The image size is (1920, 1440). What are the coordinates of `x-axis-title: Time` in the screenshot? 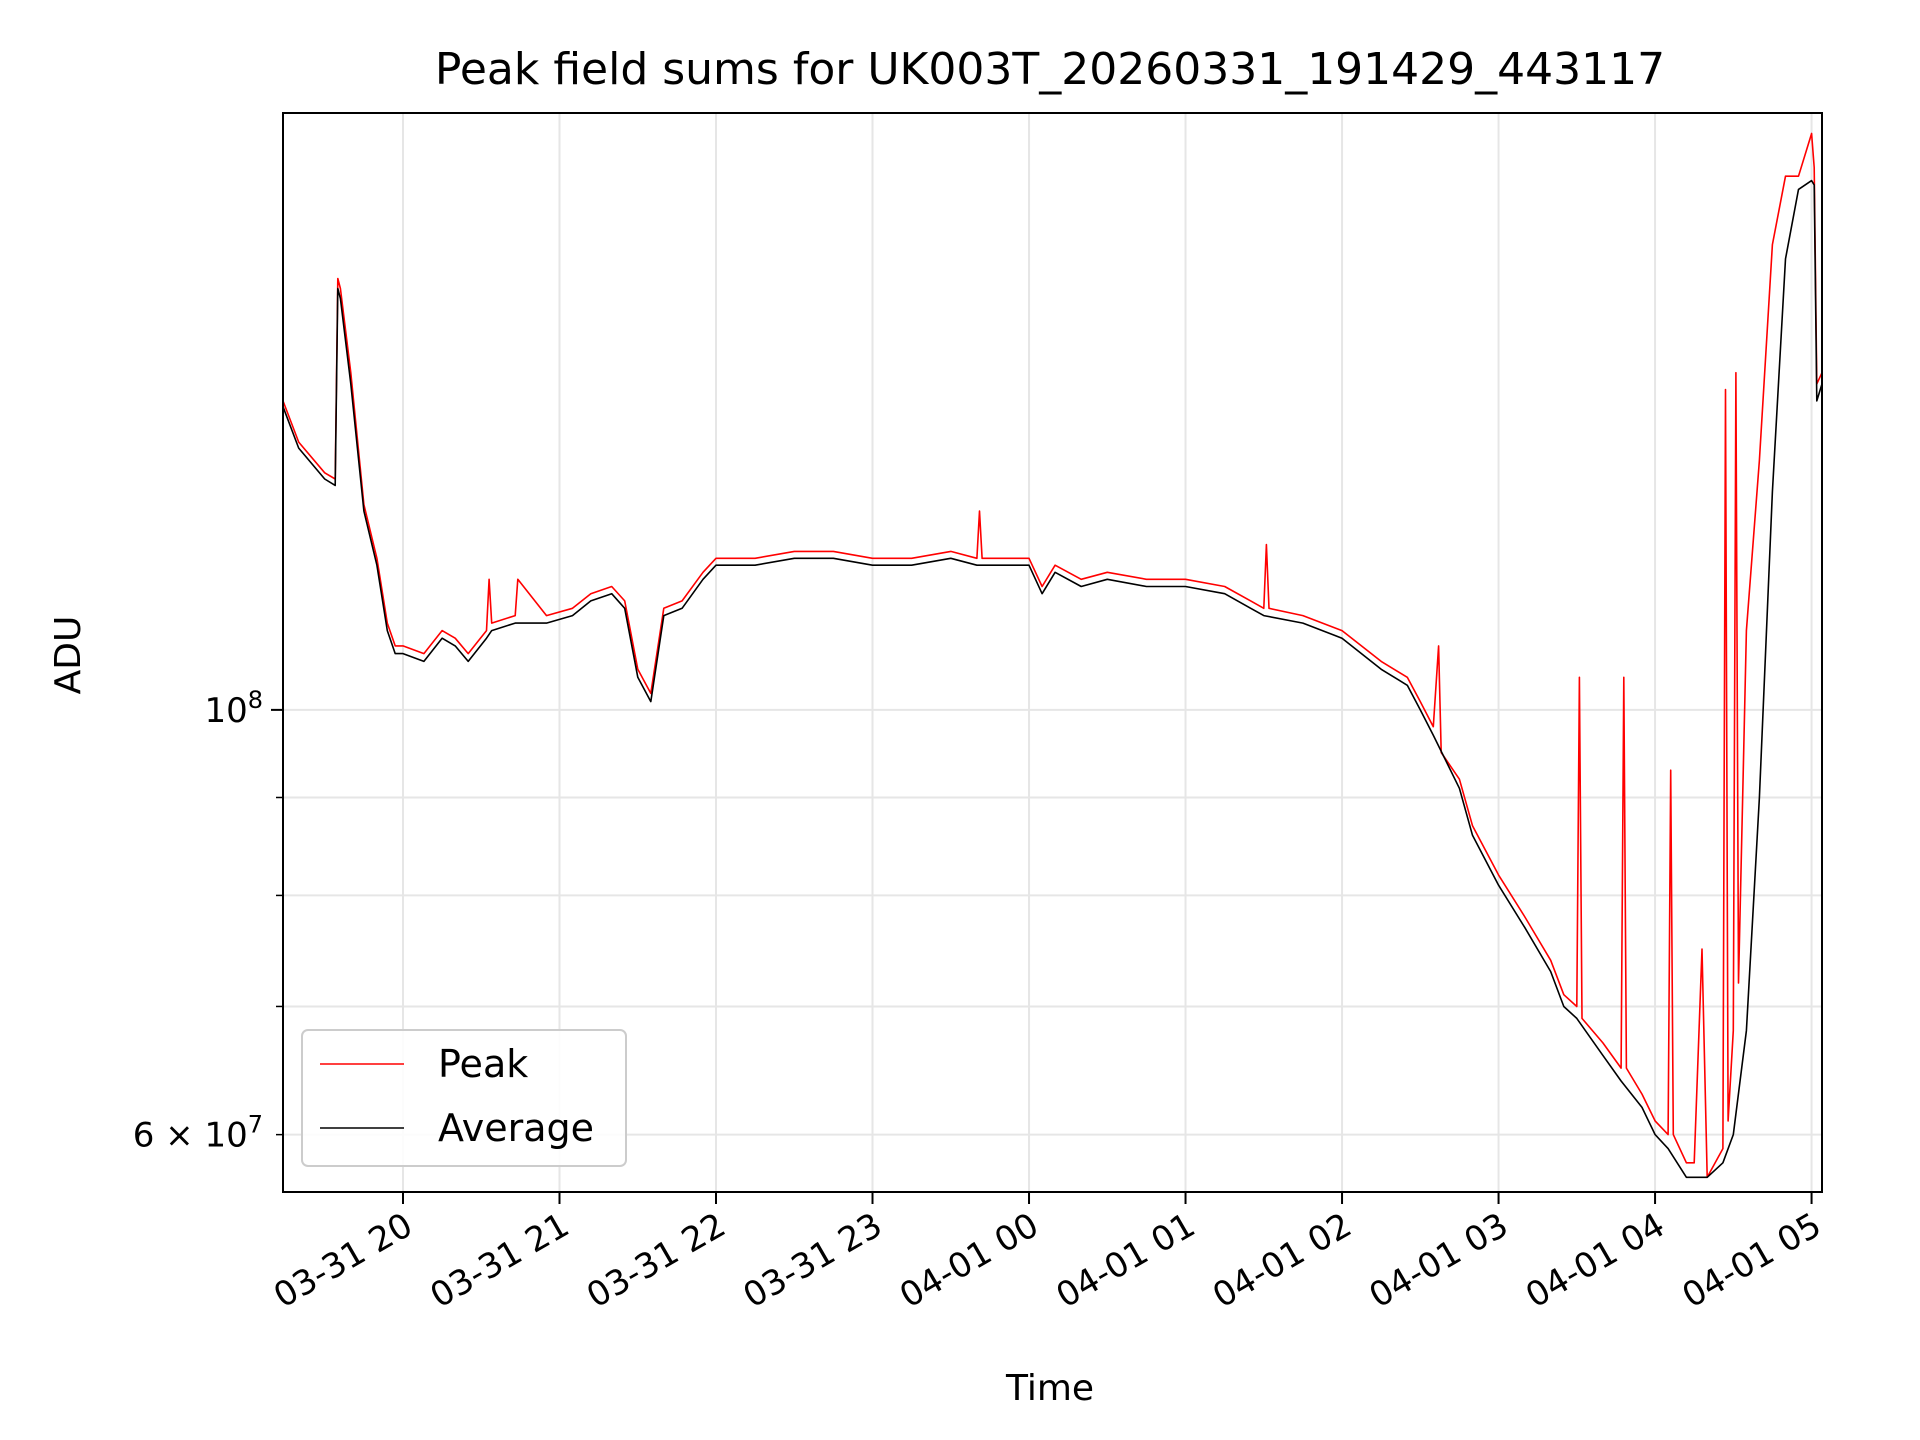 It's located at (1049, 1388).